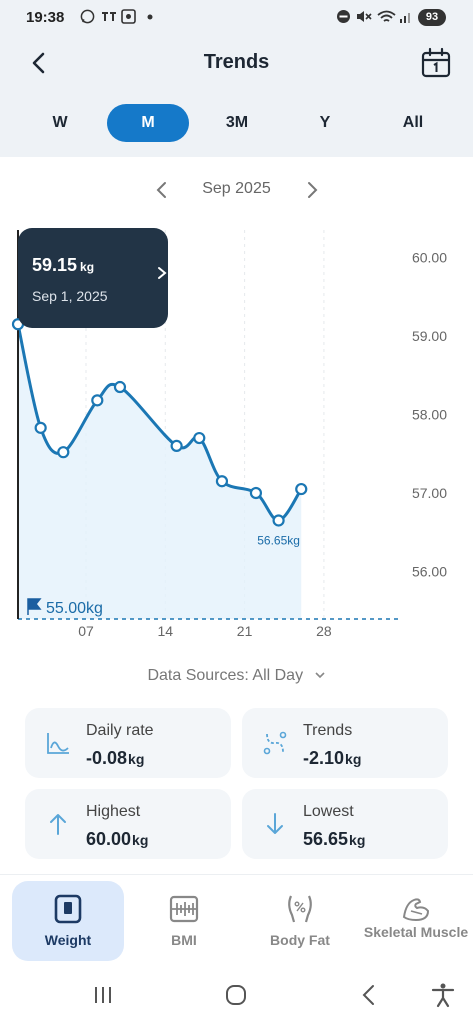 The height and width of the screenshot is (1024, 473). What do you see at coordinates (109, 839) in the screenshot?
I see `highest-number: 60.00` at bounding box center [109, 839].